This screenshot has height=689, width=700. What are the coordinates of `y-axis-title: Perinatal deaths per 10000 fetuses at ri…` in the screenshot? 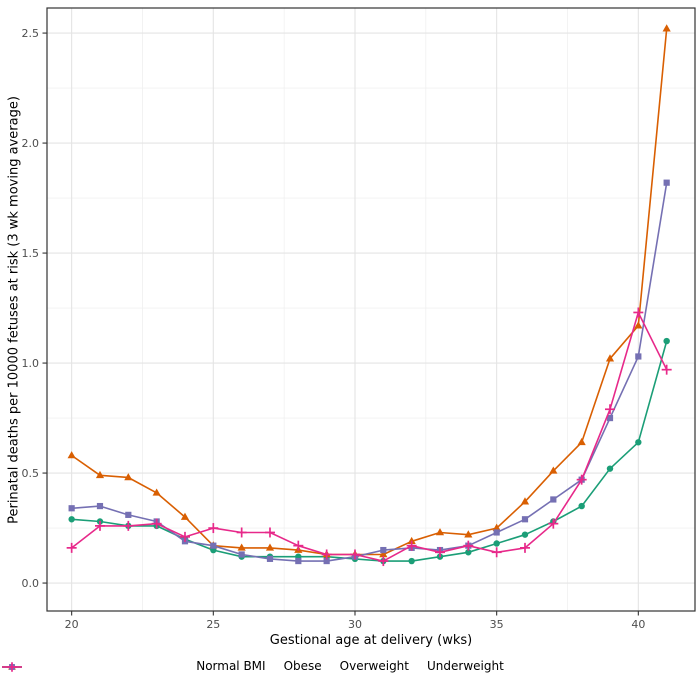 It's located at (14, 310).